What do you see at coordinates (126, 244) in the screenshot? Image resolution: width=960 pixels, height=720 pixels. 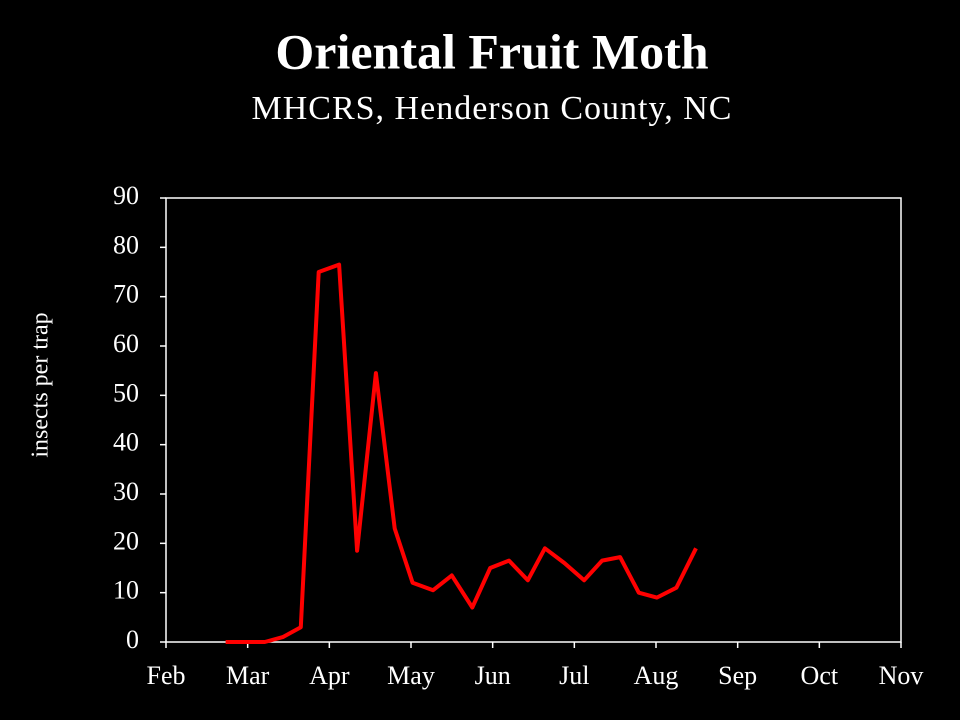 I see `y-tick-label: 80` at bounding box center [126, 244].